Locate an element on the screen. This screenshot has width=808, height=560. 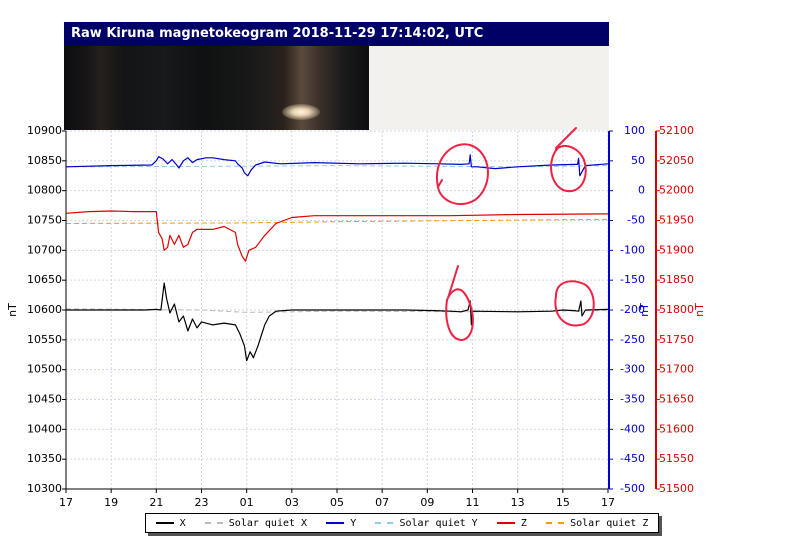
legend-item: Z is located at coordinates (511, 523).